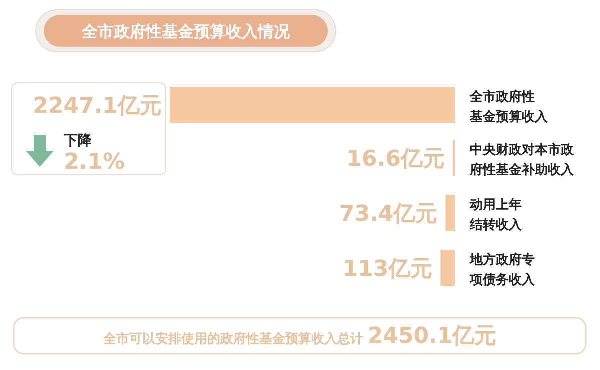 This screenshot has height=370, width=600. I want to click on data-label: 2247.1亿元, so click(97, 106).